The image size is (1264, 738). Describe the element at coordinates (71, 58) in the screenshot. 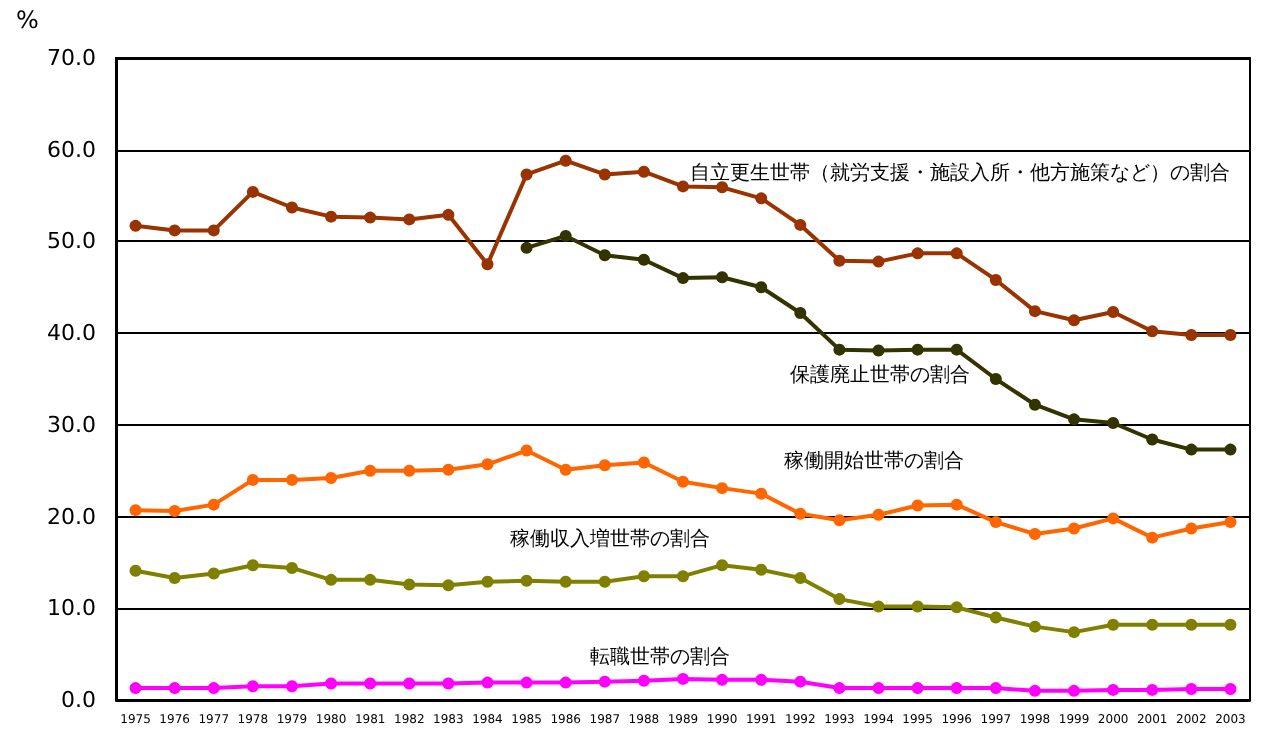

I see `y-tick-label: 70.0` at that location.